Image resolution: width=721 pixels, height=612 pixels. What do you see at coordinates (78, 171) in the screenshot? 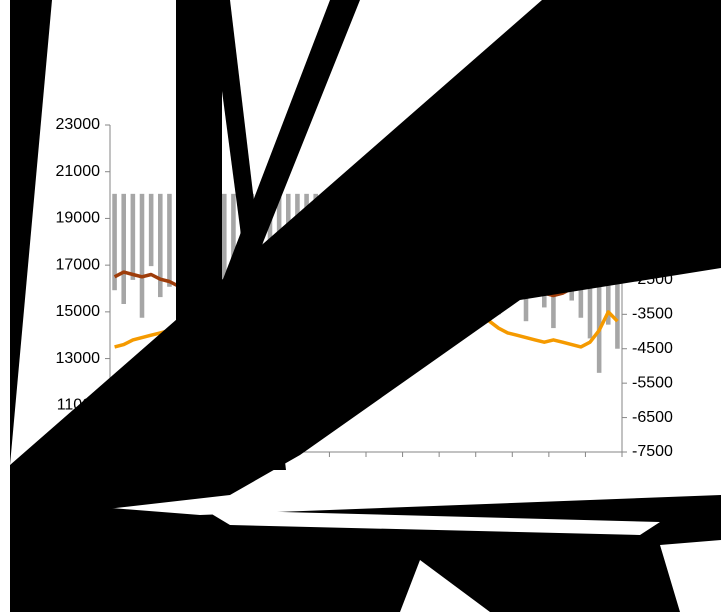
I see `y-tick-label: 21000` at bounding box center [78, 171].